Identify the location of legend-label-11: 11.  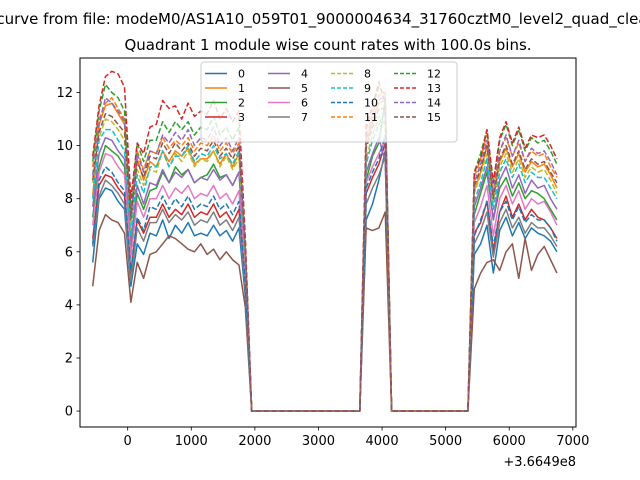
(371, 117).